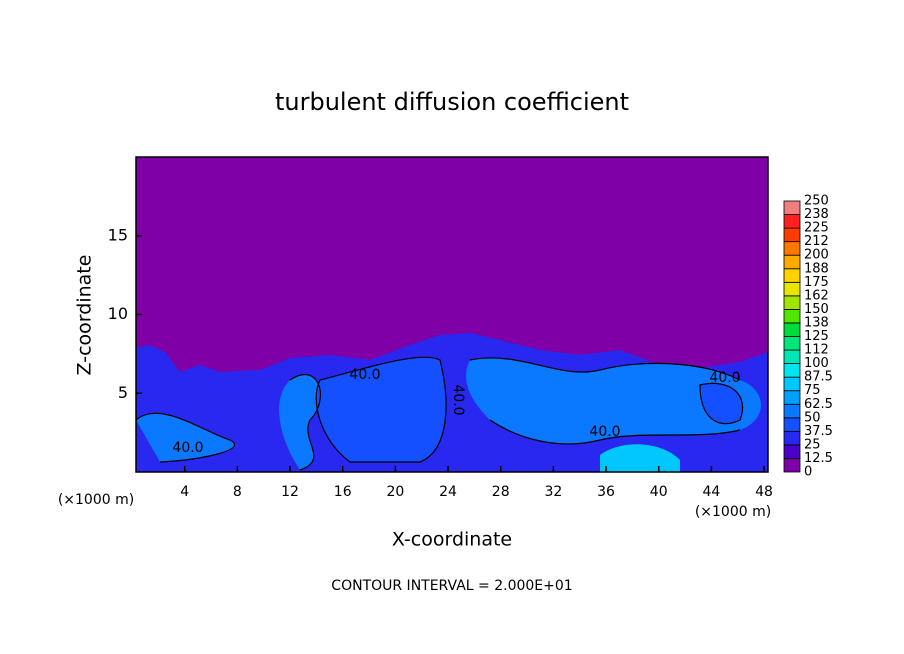 The height and width of the screenshot is (654, 904). I want to click on colorbar-label: 162, so click(816, 295).